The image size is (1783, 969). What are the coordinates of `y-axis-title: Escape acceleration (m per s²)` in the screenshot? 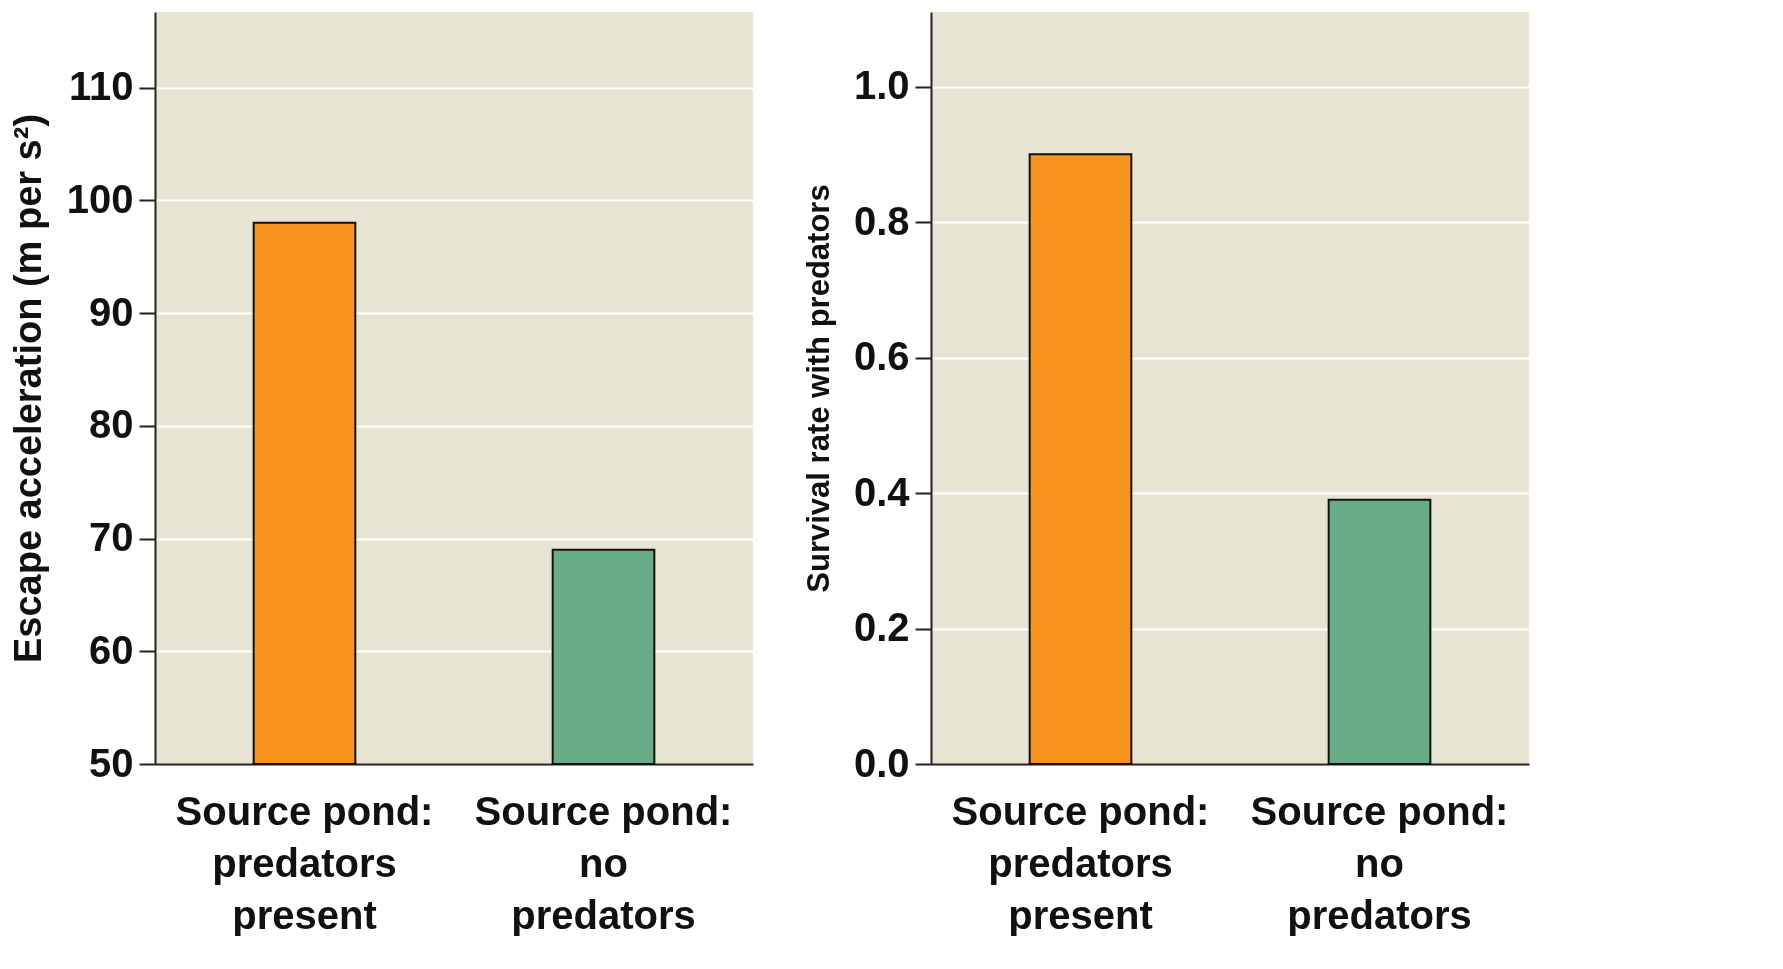 It's located at (27, 388).